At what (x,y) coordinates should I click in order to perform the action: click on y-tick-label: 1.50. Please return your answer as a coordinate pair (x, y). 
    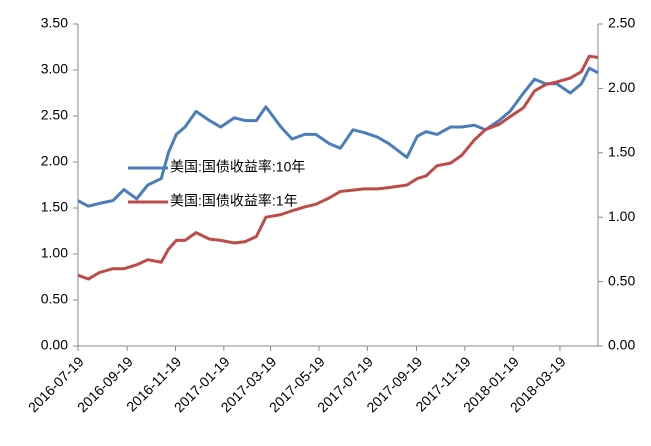
    Looking at the image, I should click on (54, 207).